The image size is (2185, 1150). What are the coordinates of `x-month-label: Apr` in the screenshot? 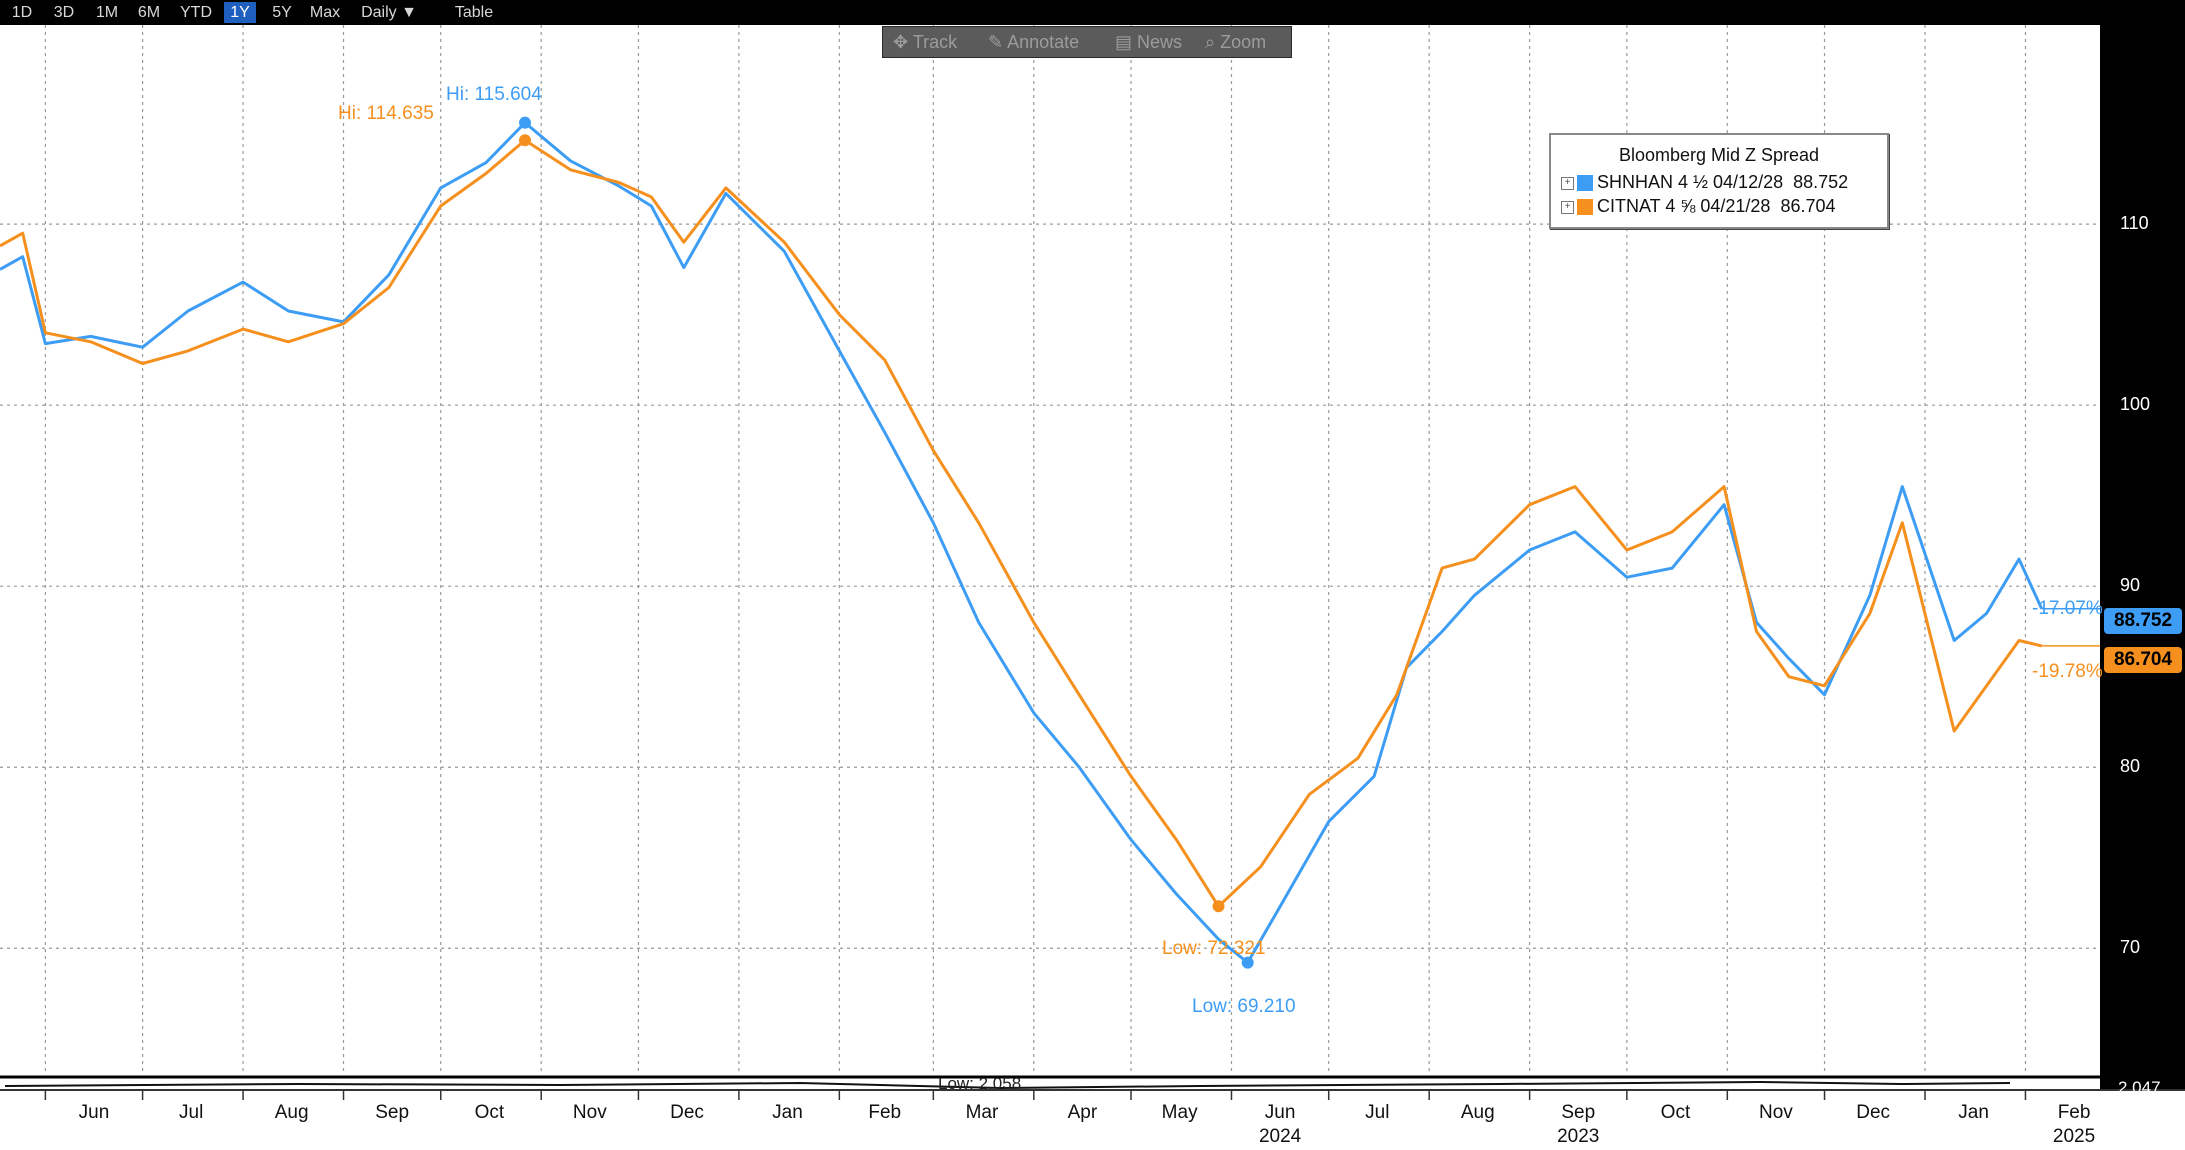 It's located at (1082, 1112).